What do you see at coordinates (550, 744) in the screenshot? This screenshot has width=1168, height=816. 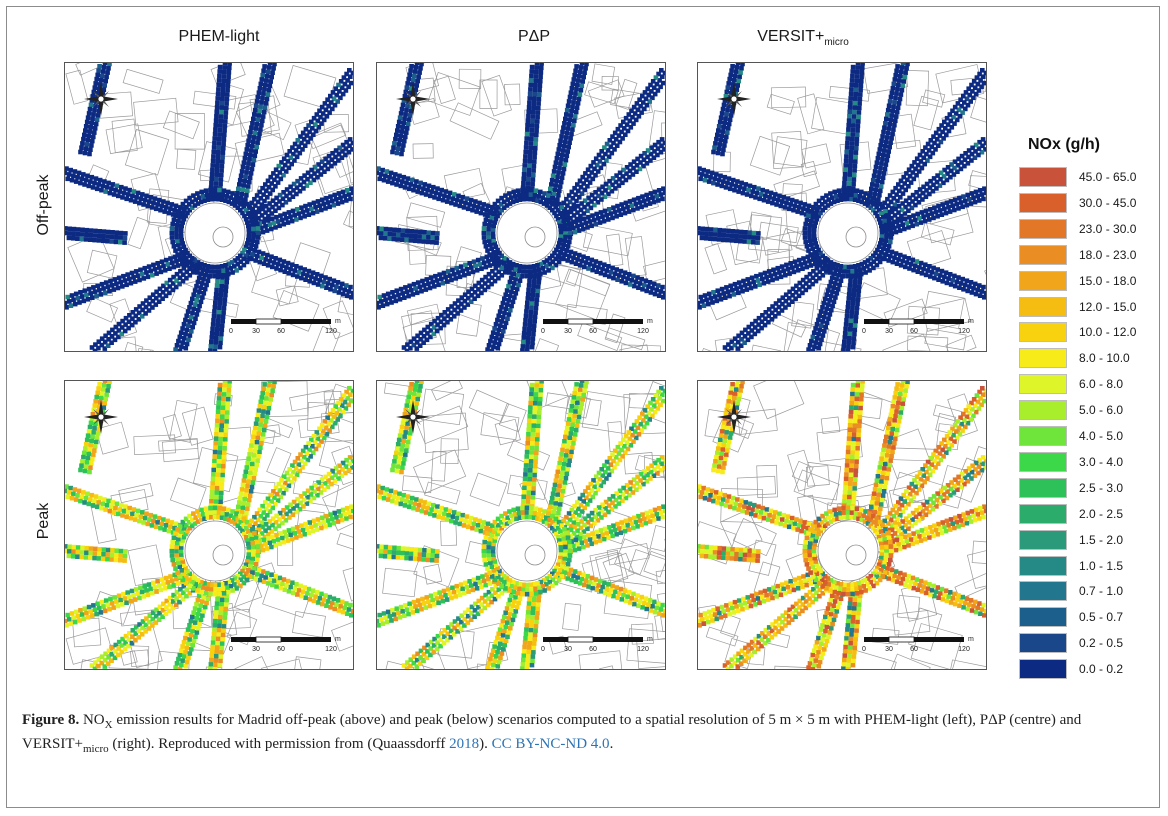 I see `license-link: CC BY-NC-ND 4.0` at bounding box center [550, 744].